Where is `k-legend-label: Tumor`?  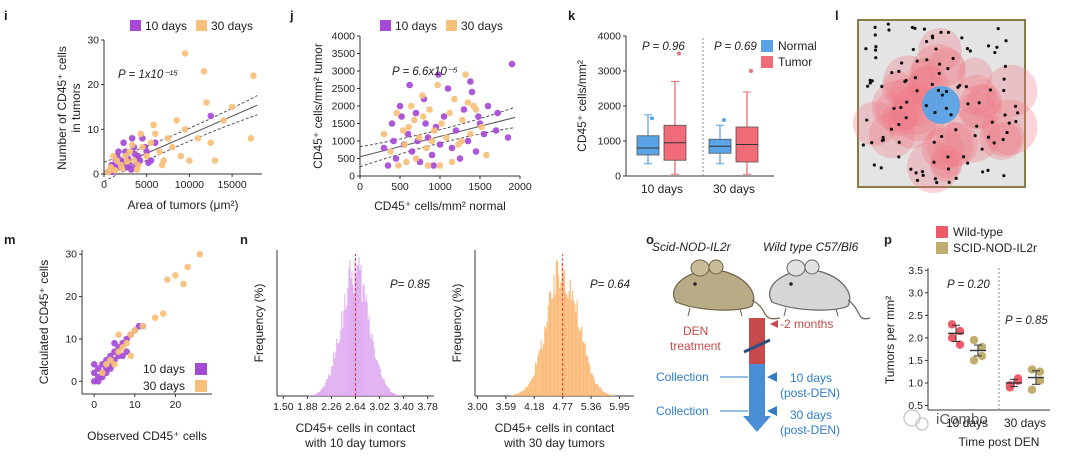
k-legend-label: Tumor is located at coordinates (795, 62).